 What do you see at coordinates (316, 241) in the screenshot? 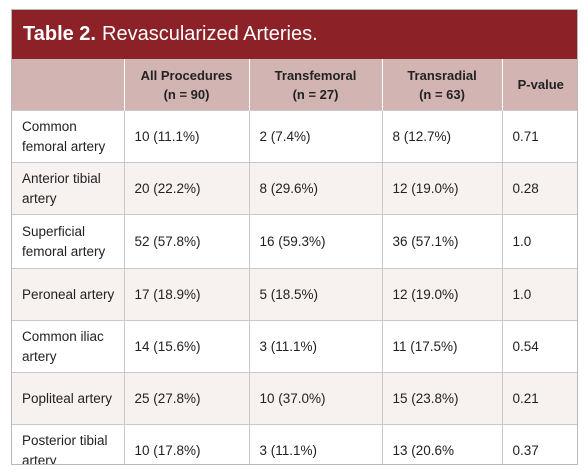
I see `transfemoral-value: 16 (59.3%)` at bounding box center [316, 241].